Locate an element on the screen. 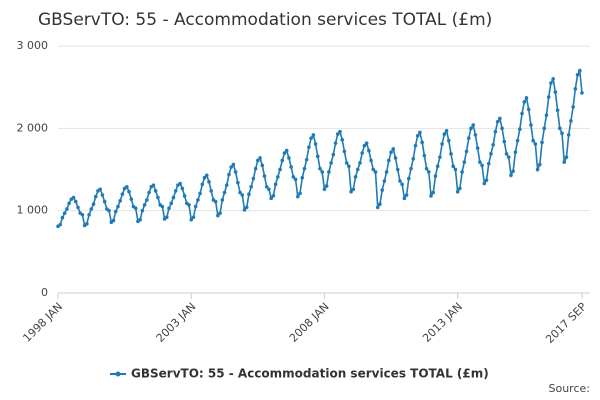 The width and height of the screenshot is (600, 400). y-tick-label: 2 000 is located at coordinates (33, 127).